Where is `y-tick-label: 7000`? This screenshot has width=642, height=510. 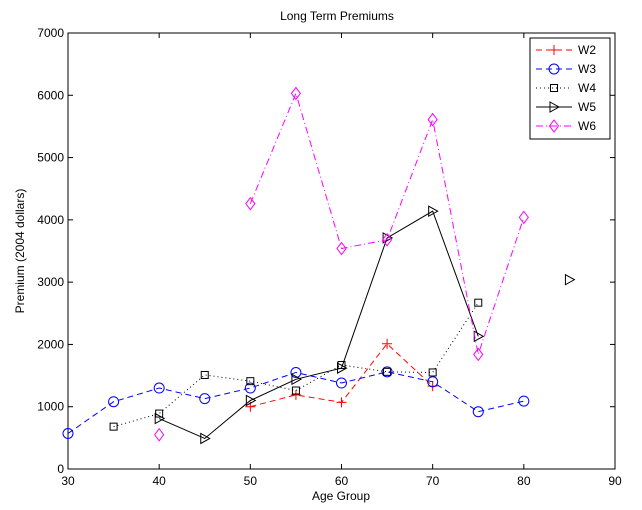
y-tick-label: 7000 is located at coordinates (50, 33).